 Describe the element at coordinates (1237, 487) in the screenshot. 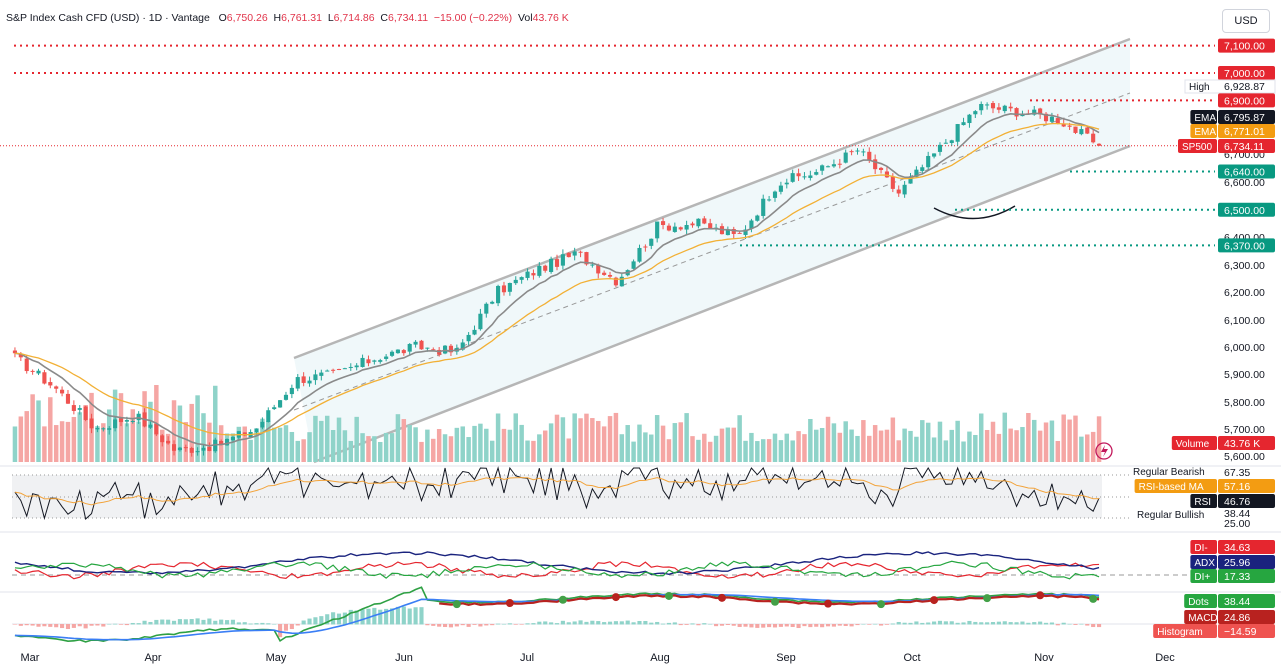

I see `tag-rsi-ma-value: 57.16` at that location.